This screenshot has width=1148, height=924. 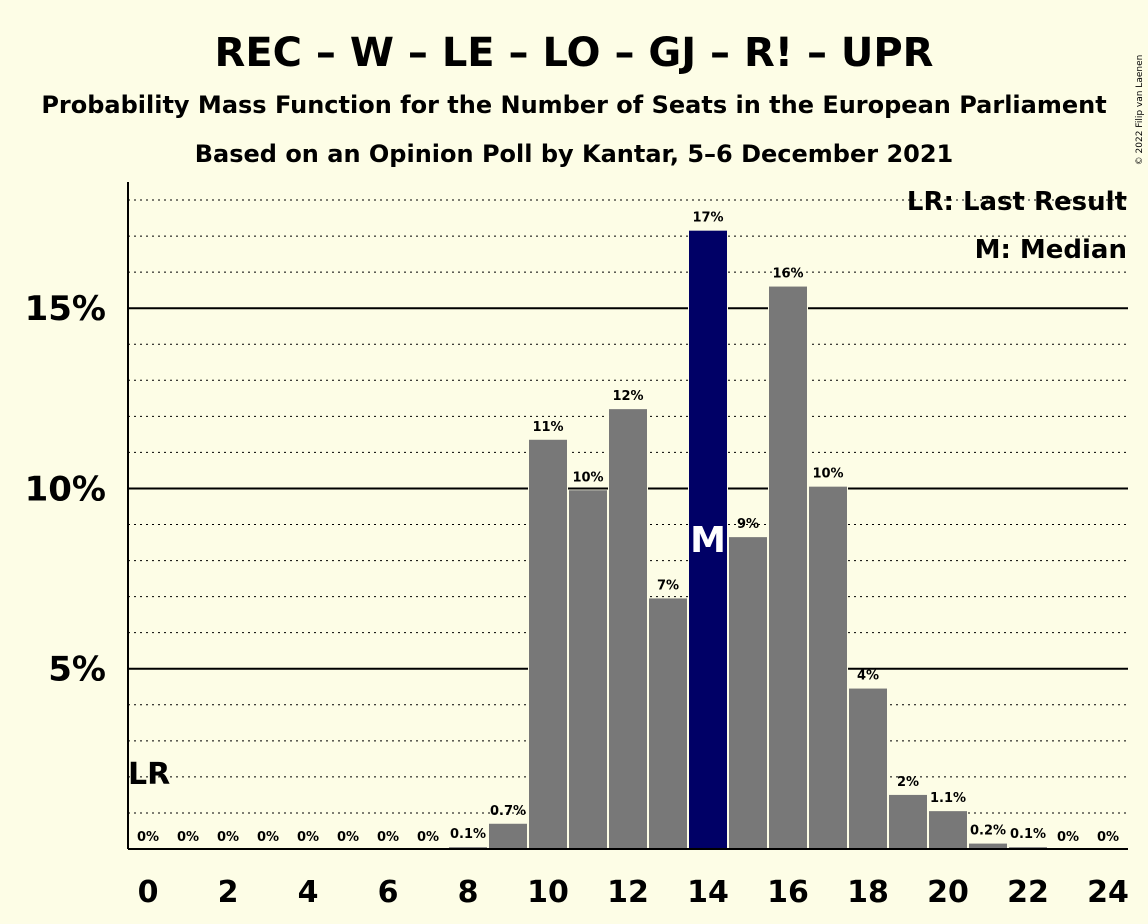 I want to click on legend: LR: Last Result M: Median, so click(x=1017, y=226).